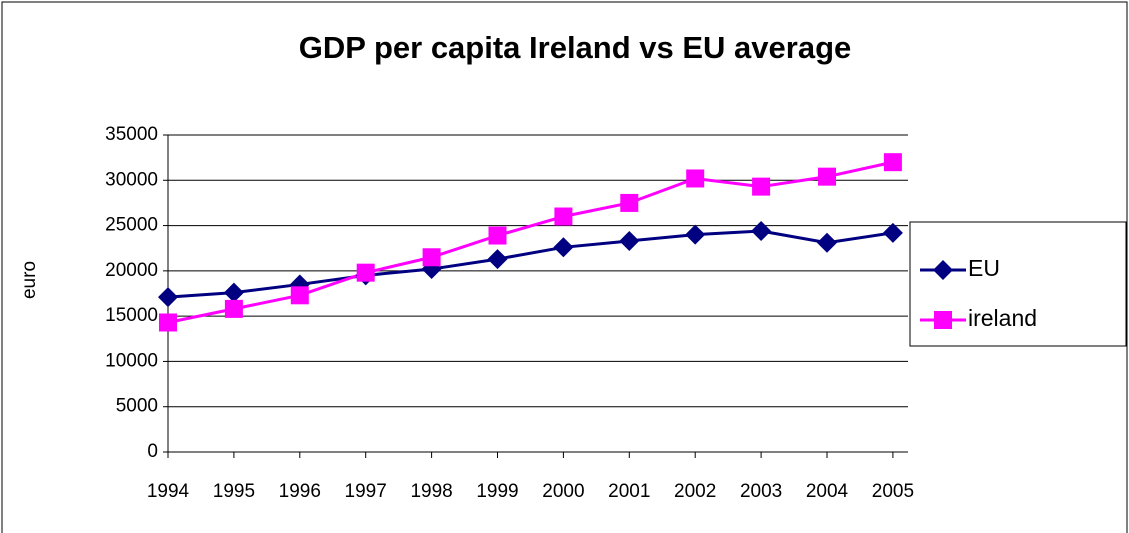 Image resolution: width=1129 pixels, height=533 pixels. Describe the element at coordinates (131, 360) in the screenshot. I see `y-tick-label: 10000` at that location.